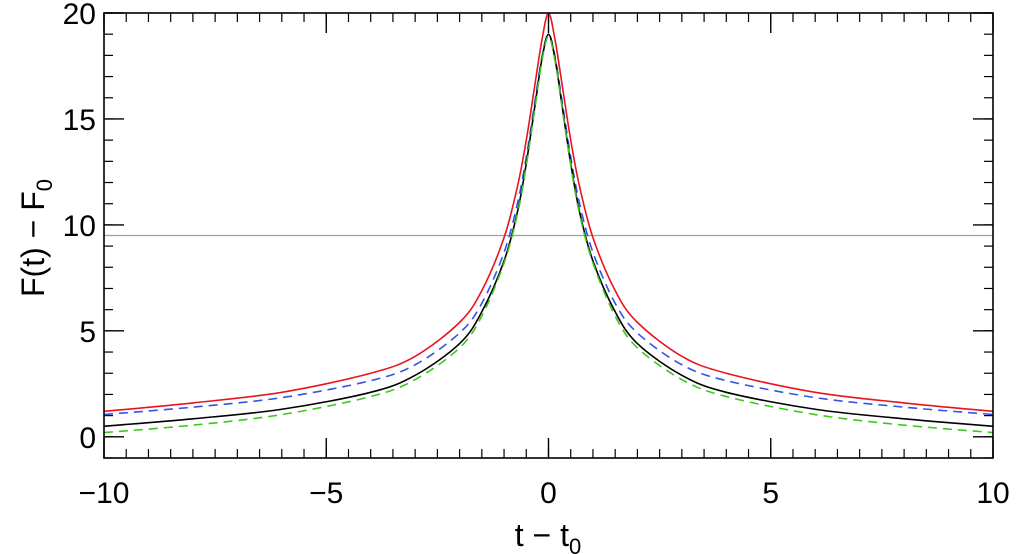 Image resolution: width=1019 pixels, height=554 pixels. What do you see at coordinates (770, 493) in the screenshot?
I see `x-tick-label: 5` at bounding box center [770, 493].